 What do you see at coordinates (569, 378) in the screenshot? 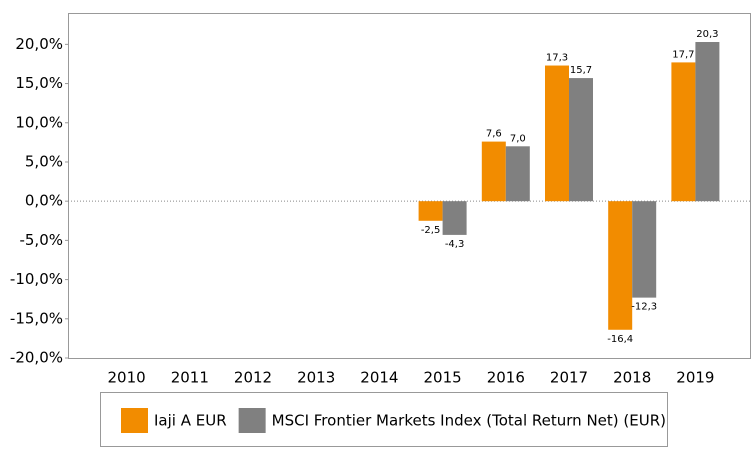
I see `x-tick-label: 2017` at bounding box center [569, 378].